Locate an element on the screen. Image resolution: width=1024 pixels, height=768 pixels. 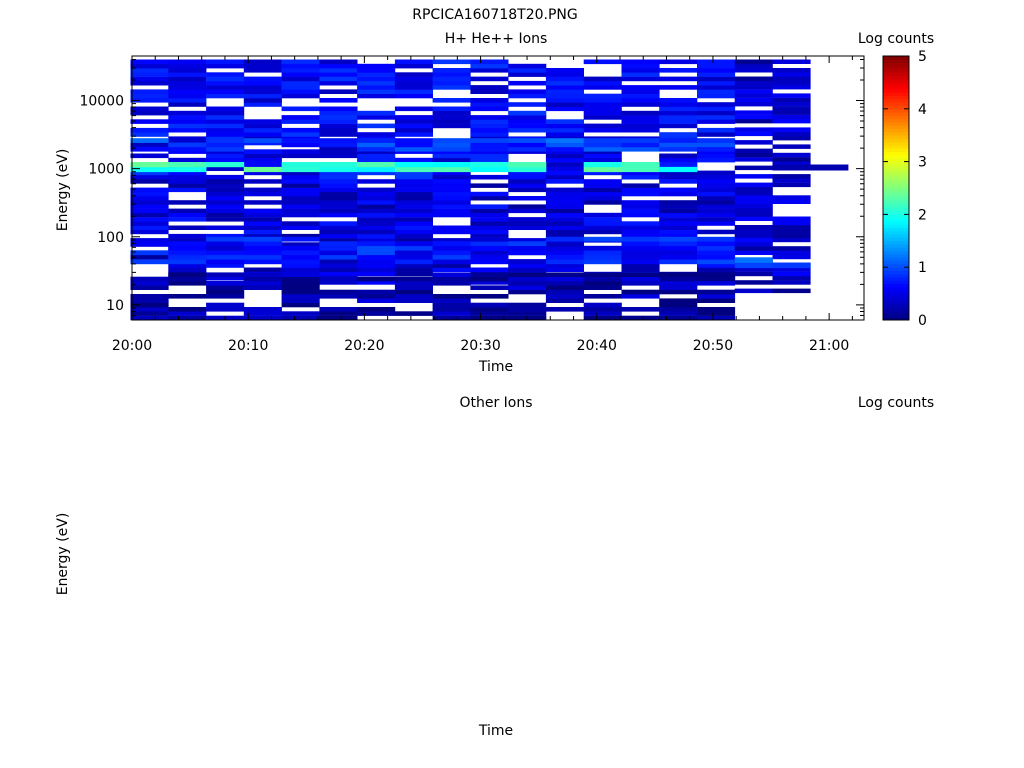
colorbar-tick-label: 3 is located at coordinates (922, 163).